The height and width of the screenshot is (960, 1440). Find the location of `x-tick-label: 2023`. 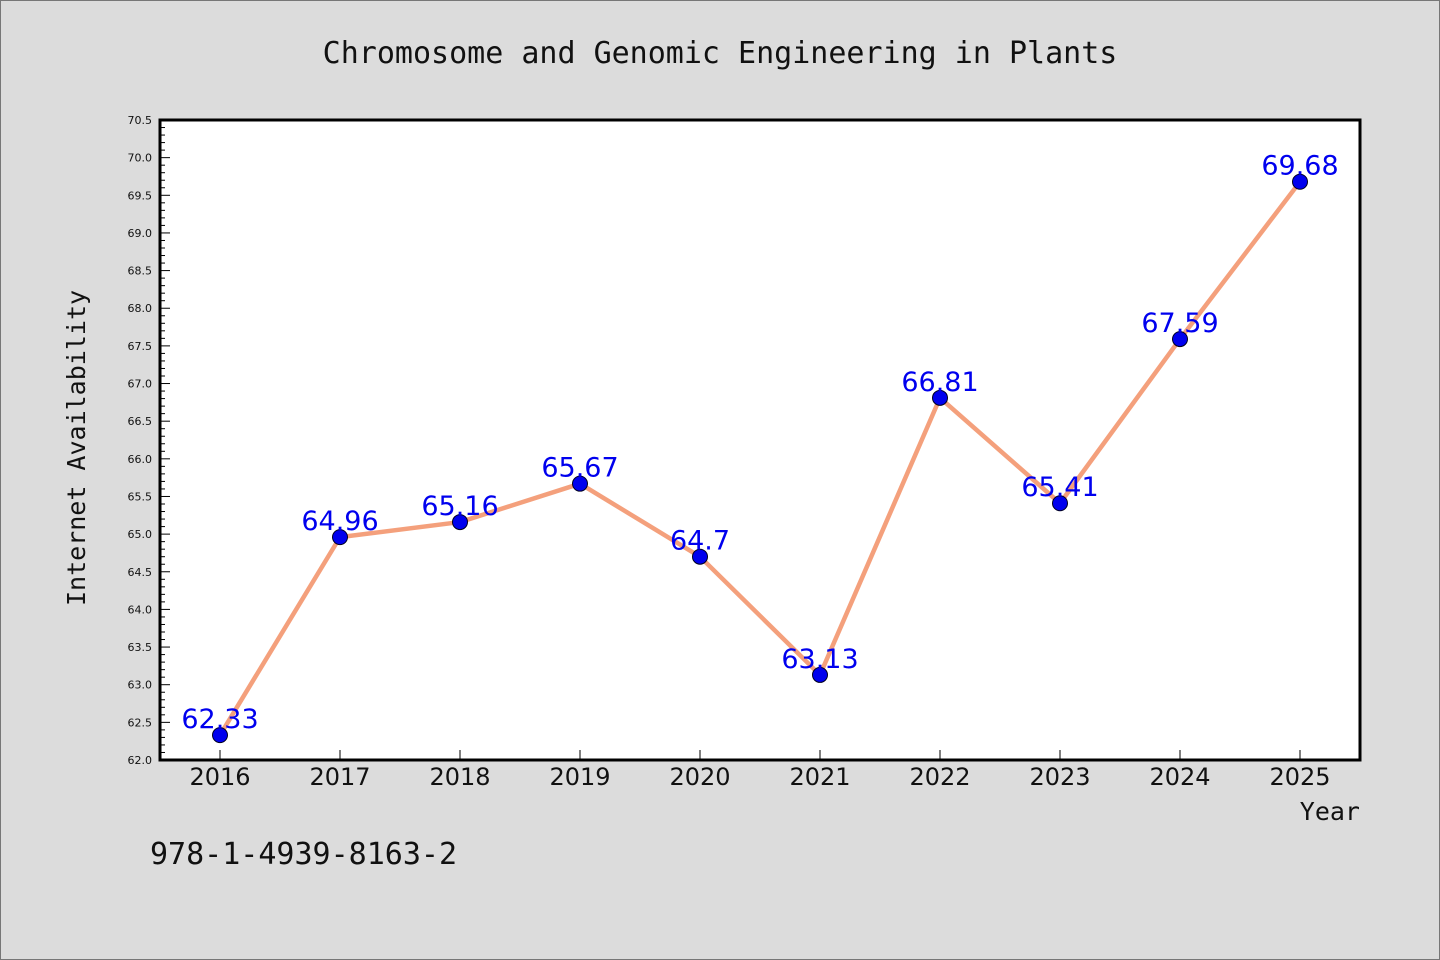

x-tick-label: 2023 is located at coordinates (1059, 777).